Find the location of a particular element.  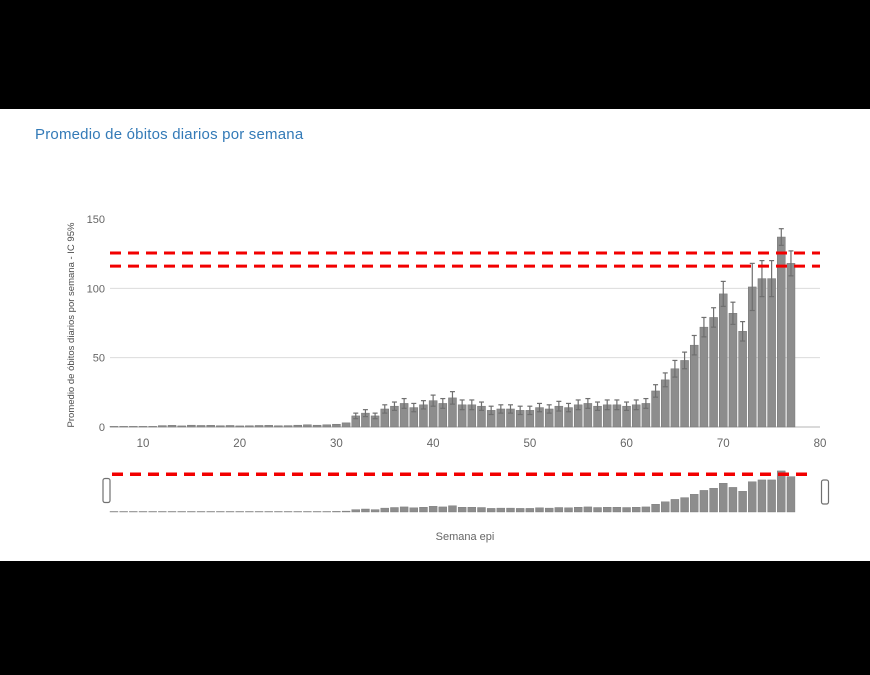

x-axis-labels: 10 20 30 40 50 60 70 80 is located at coordinates (482, 444).